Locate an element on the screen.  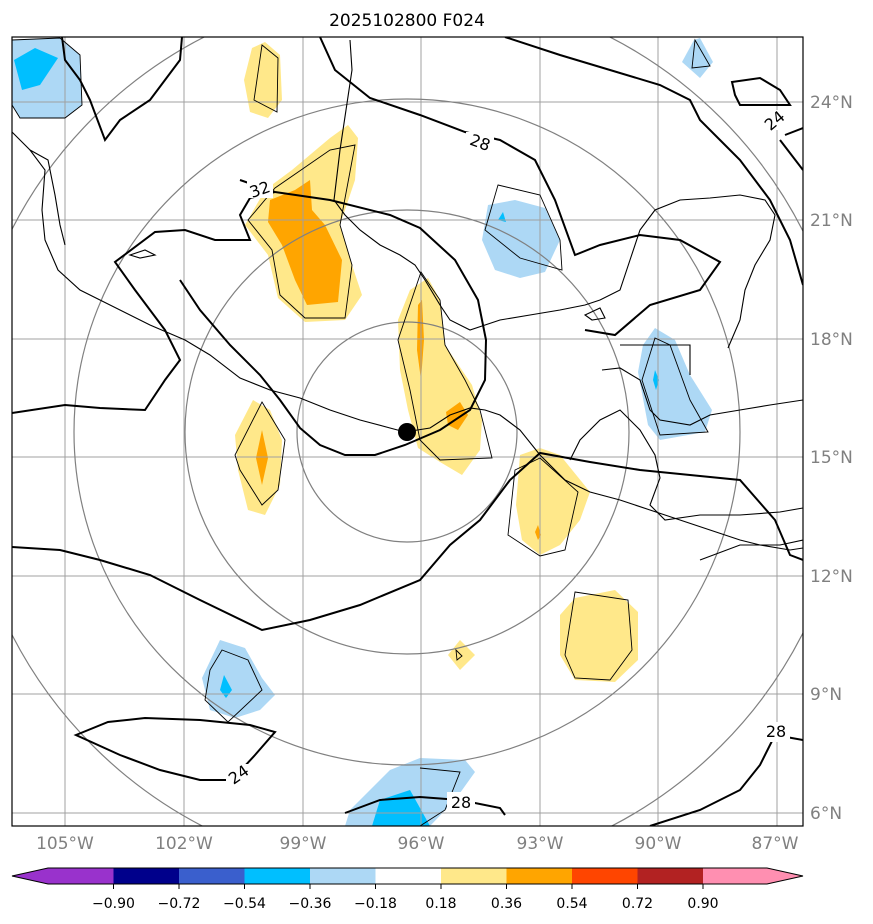
colorbar-tick: 0.54 is located at coordinates (571, 904).